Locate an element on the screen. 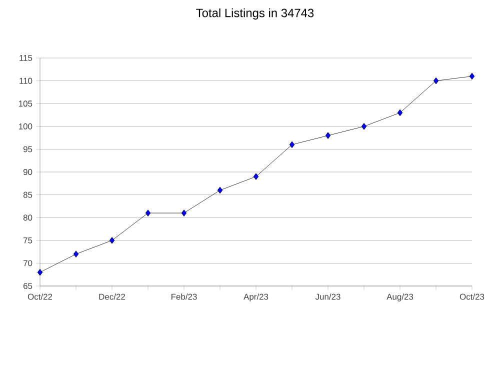 This screenshot has width=490, height=380. x-tick-label: Feb/23 is located at coordinates (184, 297).